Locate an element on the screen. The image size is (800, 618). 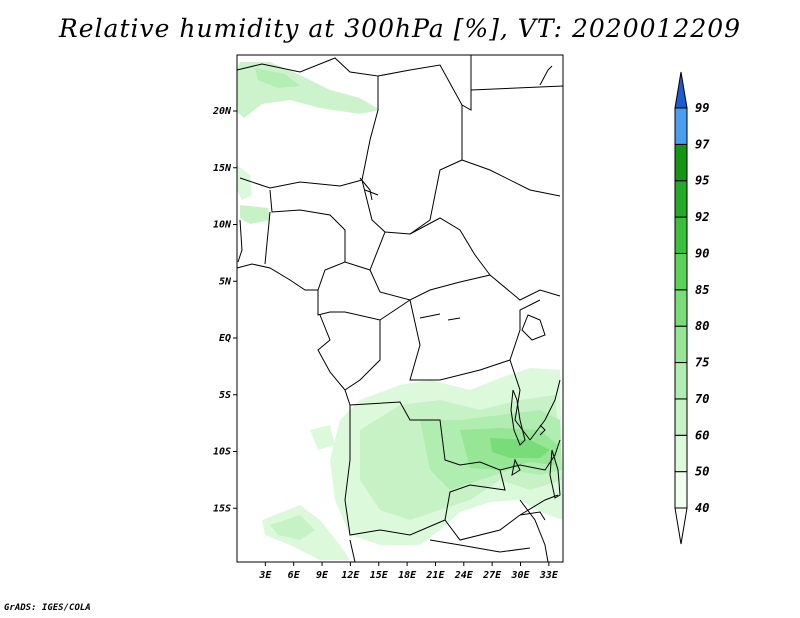
lat-tick-label: 20N is located at coordinates (222, 111).